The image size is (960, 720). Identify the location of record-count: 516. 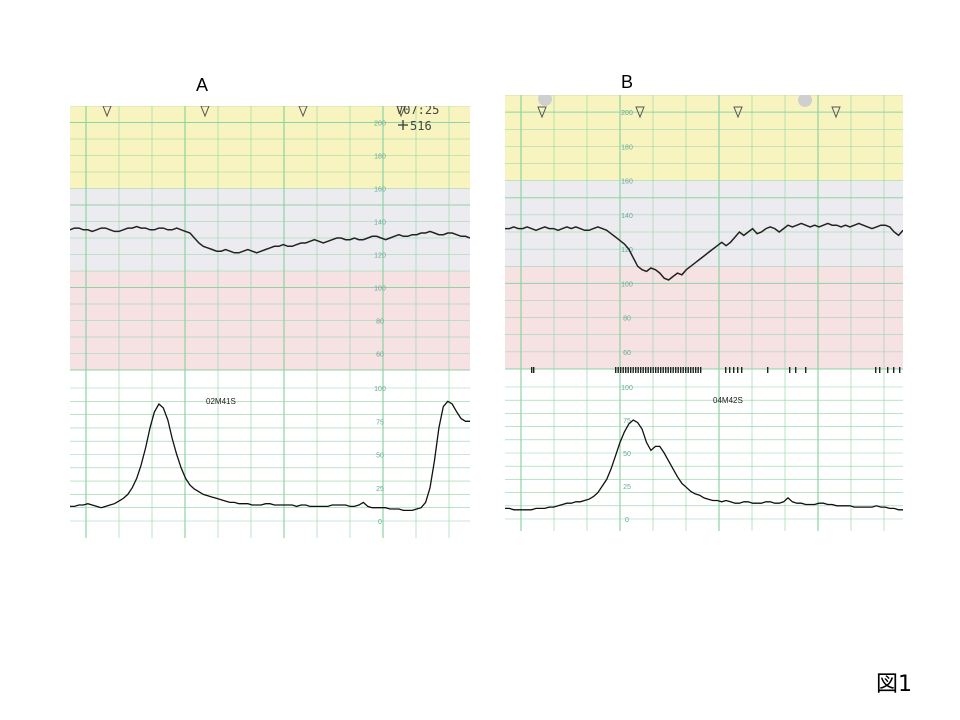
(421, 126).